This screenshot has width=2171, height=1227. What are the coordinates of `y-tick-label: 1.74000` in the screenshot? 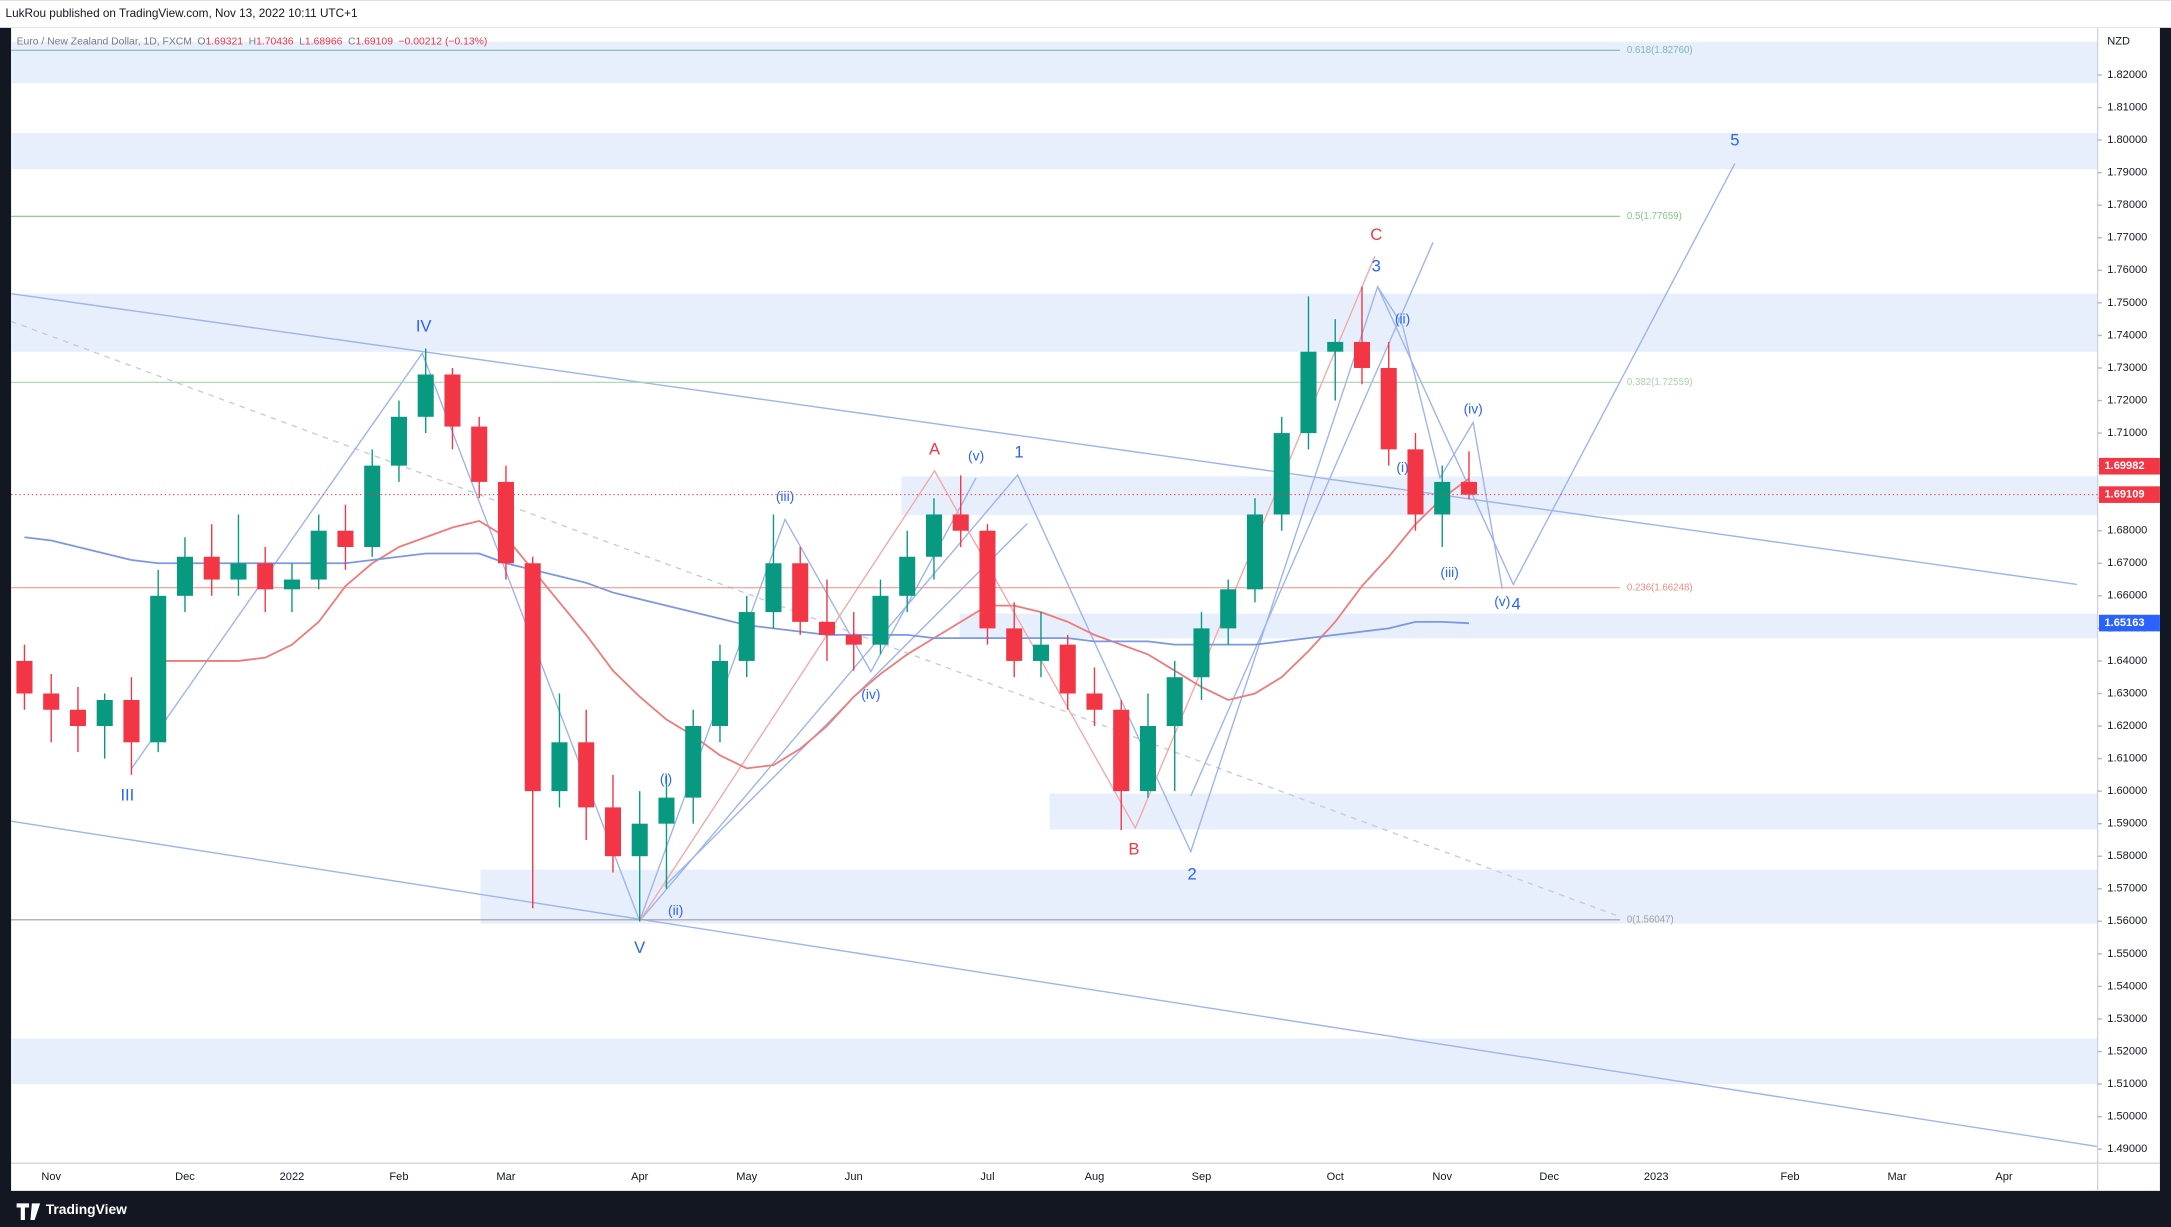 It's located at (2127, 335).